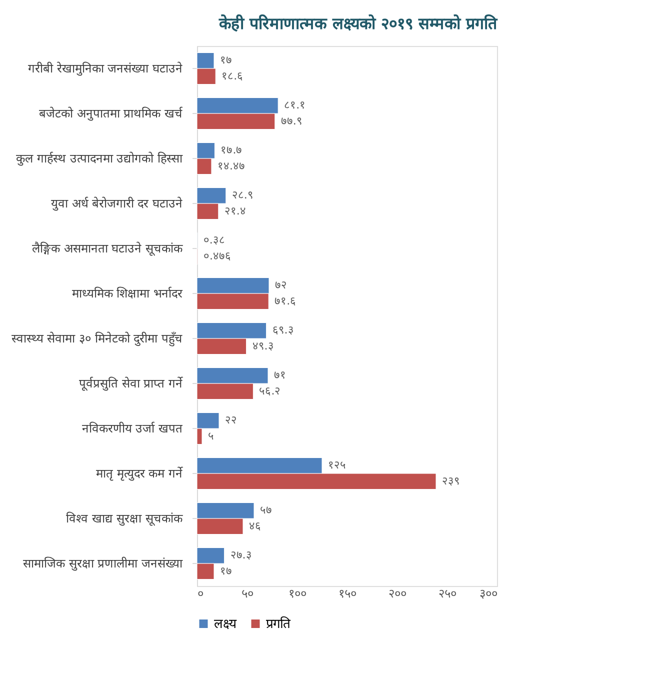  I want to click on y-tick-label: स्वास्थ्य सेवामा ३० मिनेटको दुरीमा पहुँच, so click(96, 339).